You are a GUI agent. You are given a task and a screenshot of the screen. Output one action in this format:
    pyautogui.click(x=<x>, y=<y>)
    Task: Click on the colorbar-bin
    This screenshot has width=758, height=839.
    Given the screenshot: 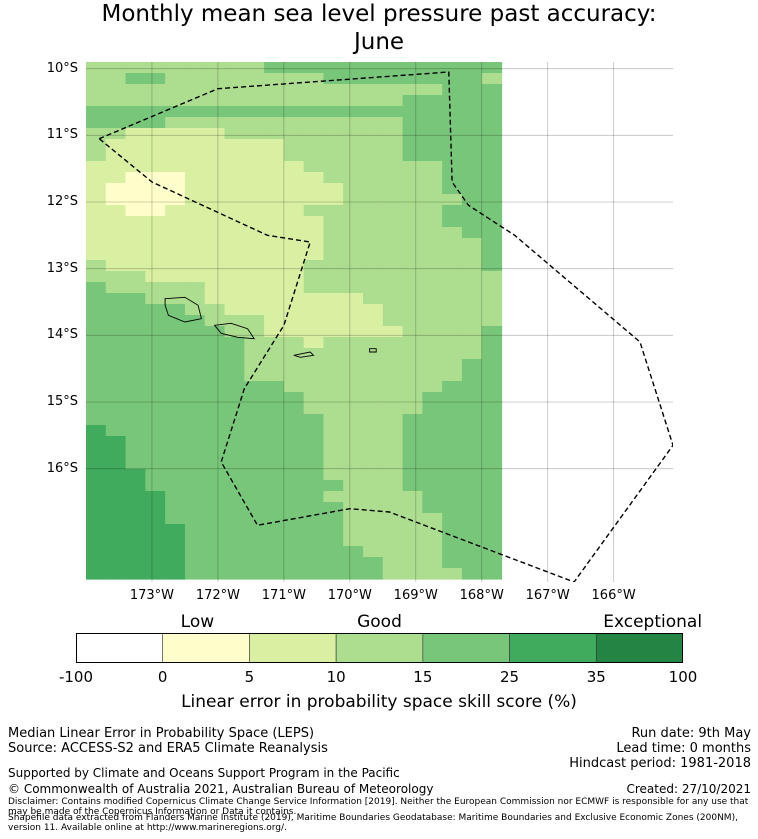 What is the action you would take?
    pyautogui.click(x=466, y=648)
    